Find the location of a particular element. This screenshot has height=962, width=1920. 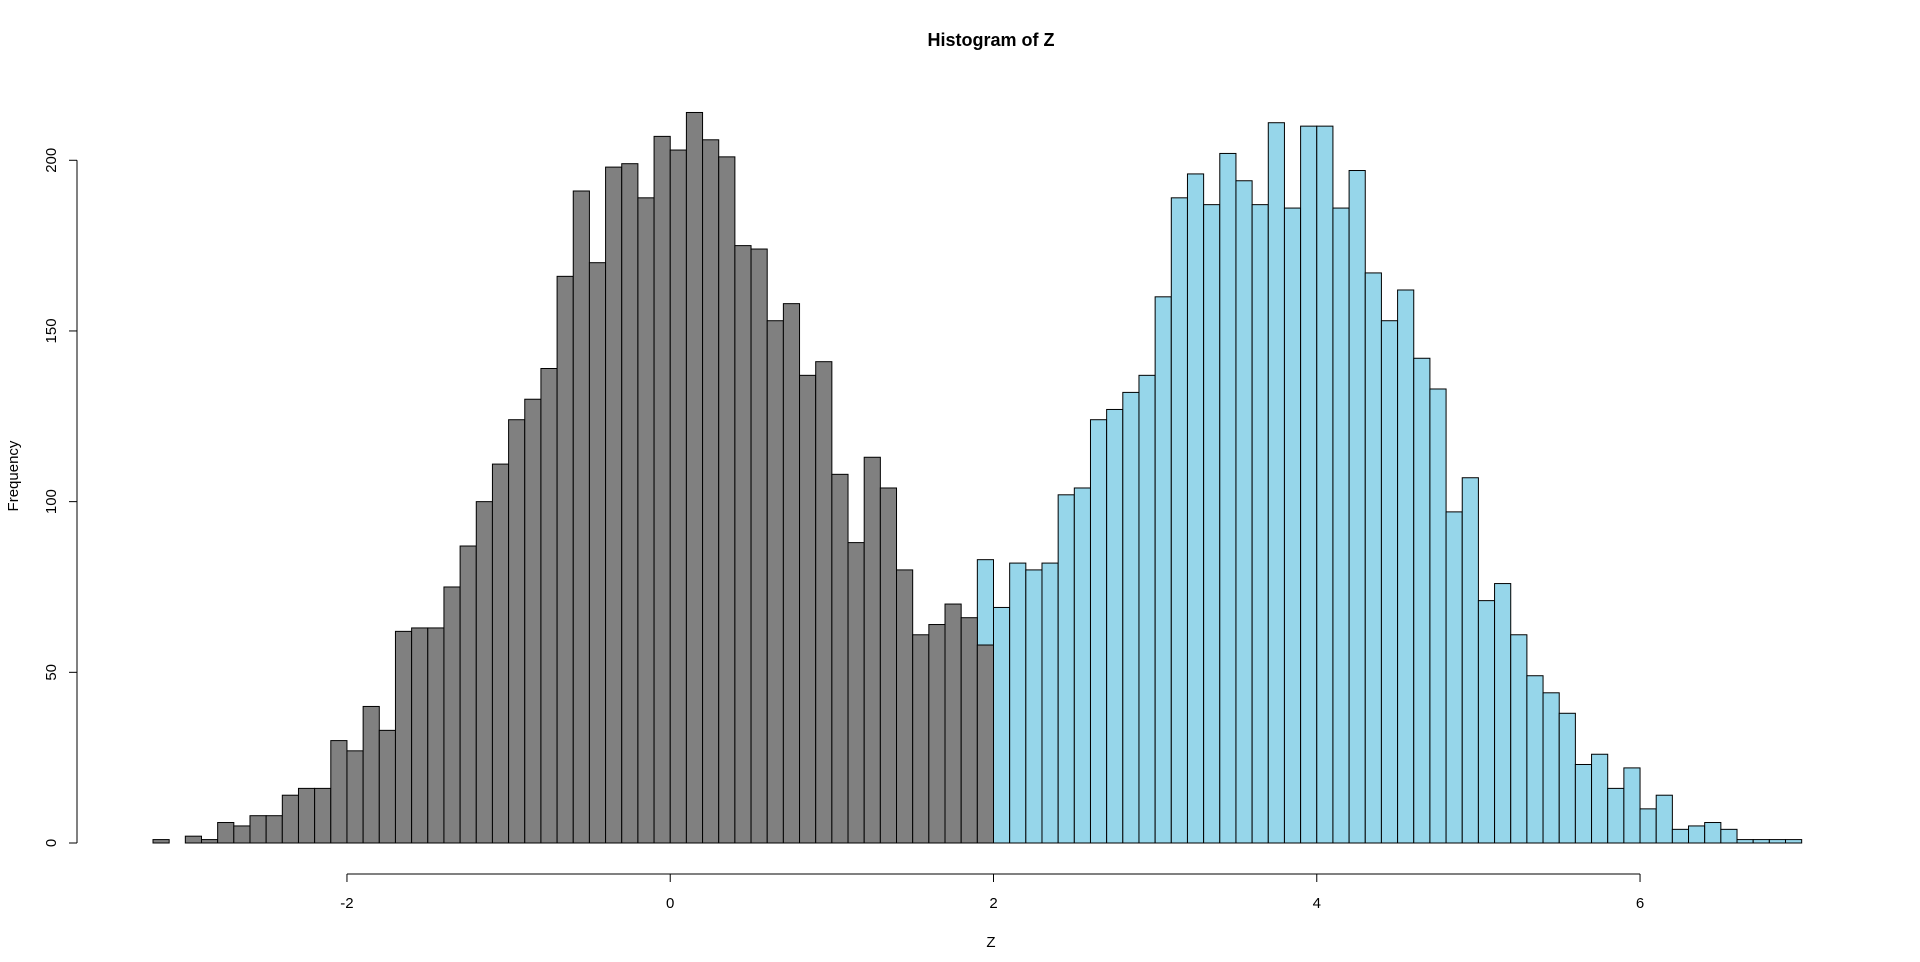

x-axis-label: Z is located at coordinates (990, 942).